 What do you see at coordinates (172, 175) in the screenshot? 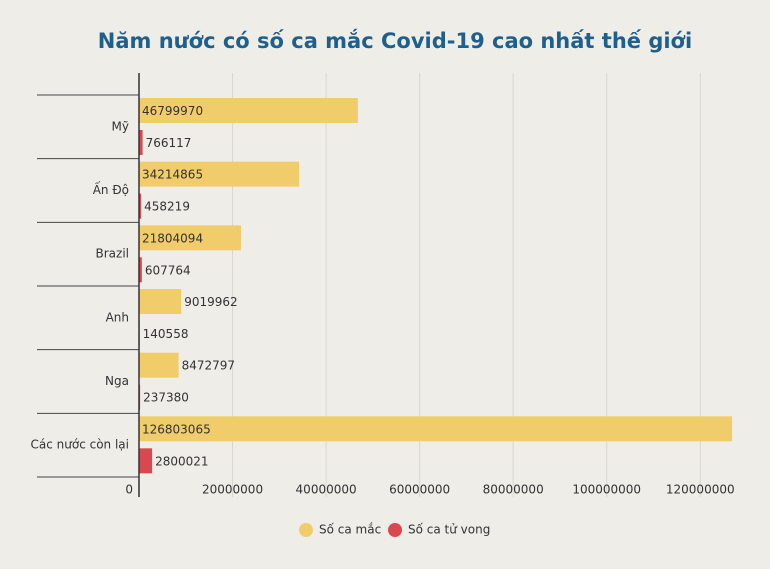
I see `value-label: 34214865` at bounding box center [172, 175].